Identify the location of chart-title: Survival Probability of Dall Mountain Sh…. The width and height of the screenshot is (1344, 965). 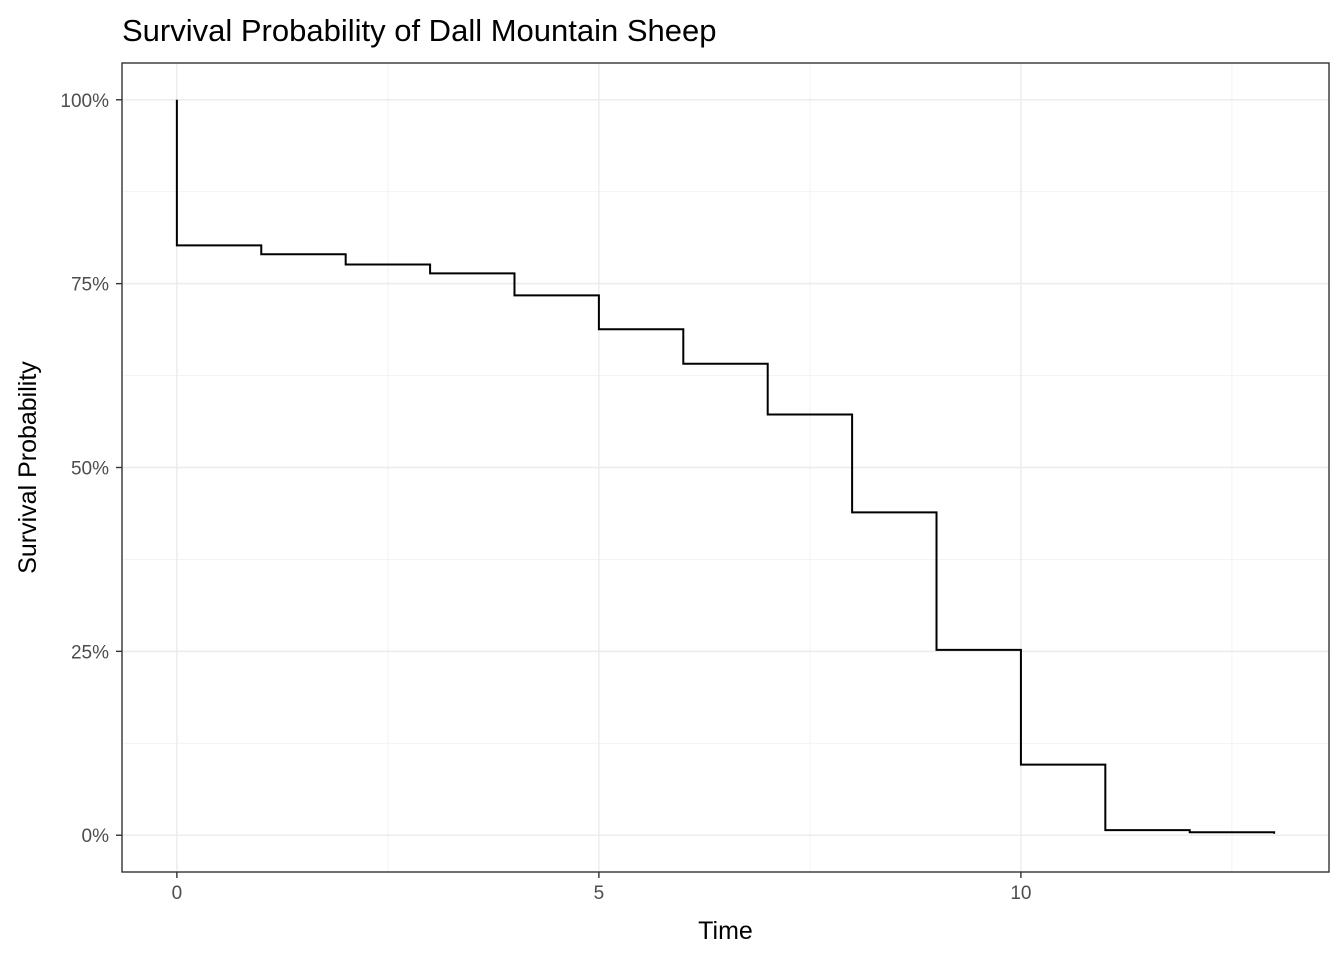
(419, 30).